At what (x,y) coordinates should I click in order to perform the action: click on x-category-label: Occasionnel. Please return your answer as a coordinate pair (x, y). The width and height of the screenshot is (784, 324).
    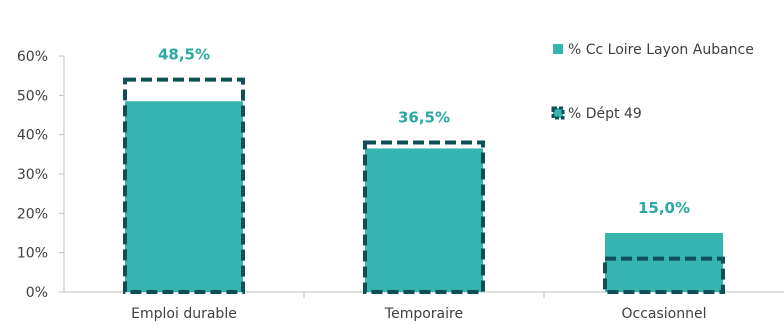
    Looking at the image, I should click on (664, 314).